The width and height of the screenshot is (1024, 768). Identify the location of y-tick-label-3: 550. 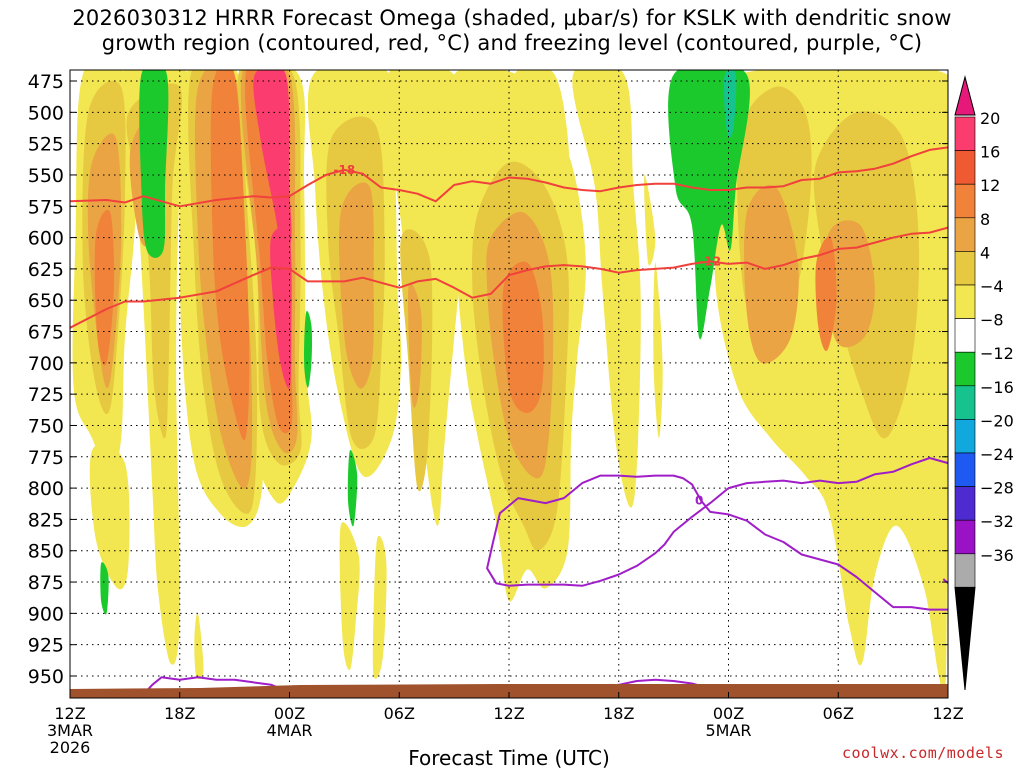
(46, 176).